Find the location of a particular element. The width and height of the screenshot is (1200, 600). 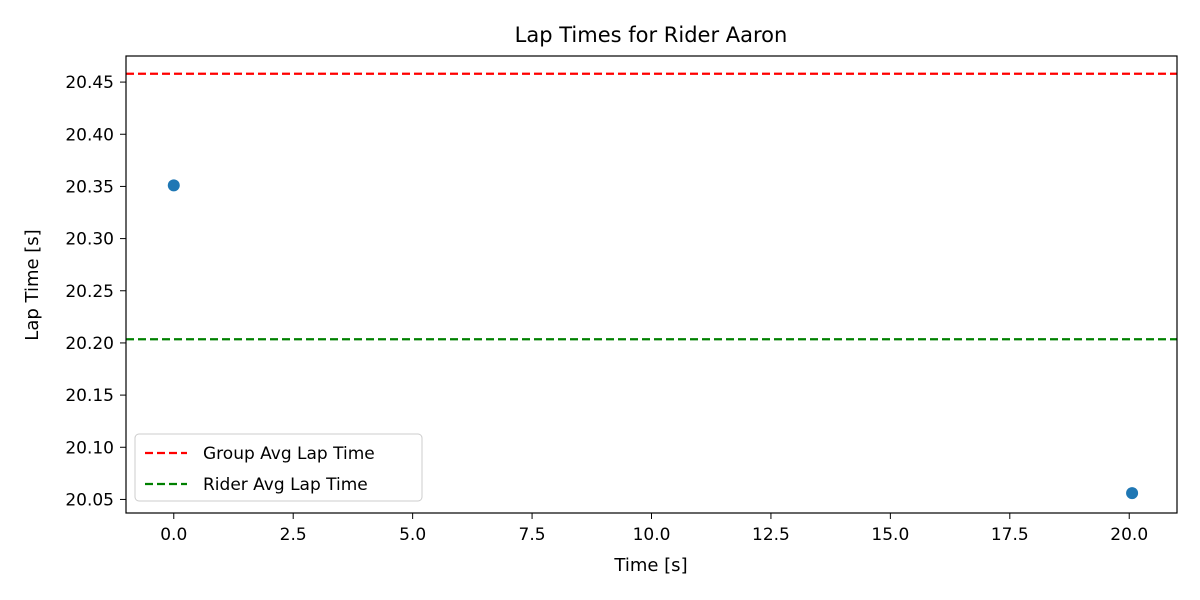

y-tick-label: 20.30 is located at coordinates (89, 240).